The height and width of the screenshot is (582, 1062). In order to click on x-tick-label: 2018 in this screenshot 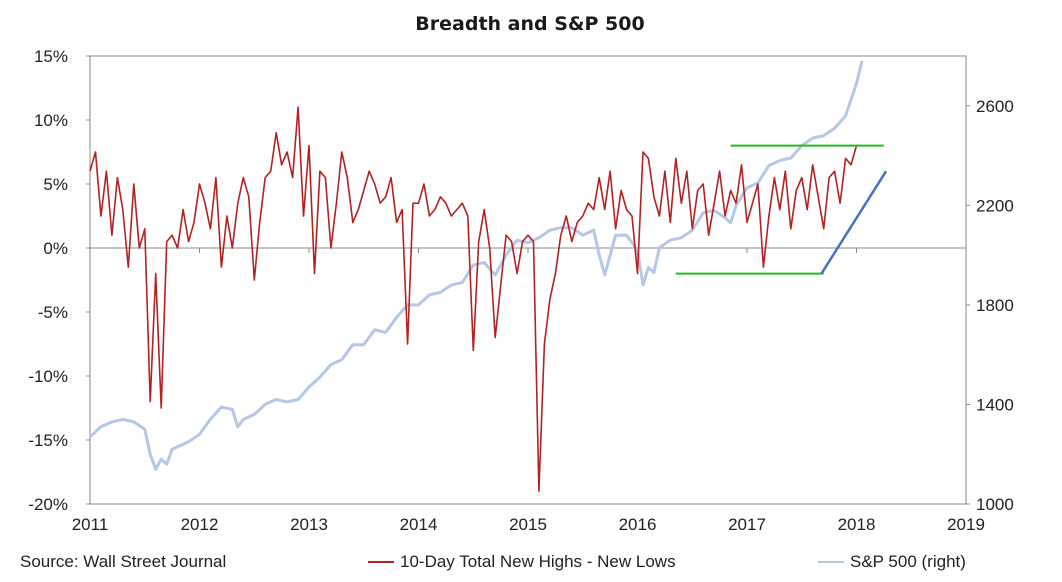, I will do `click(857, 524)`.